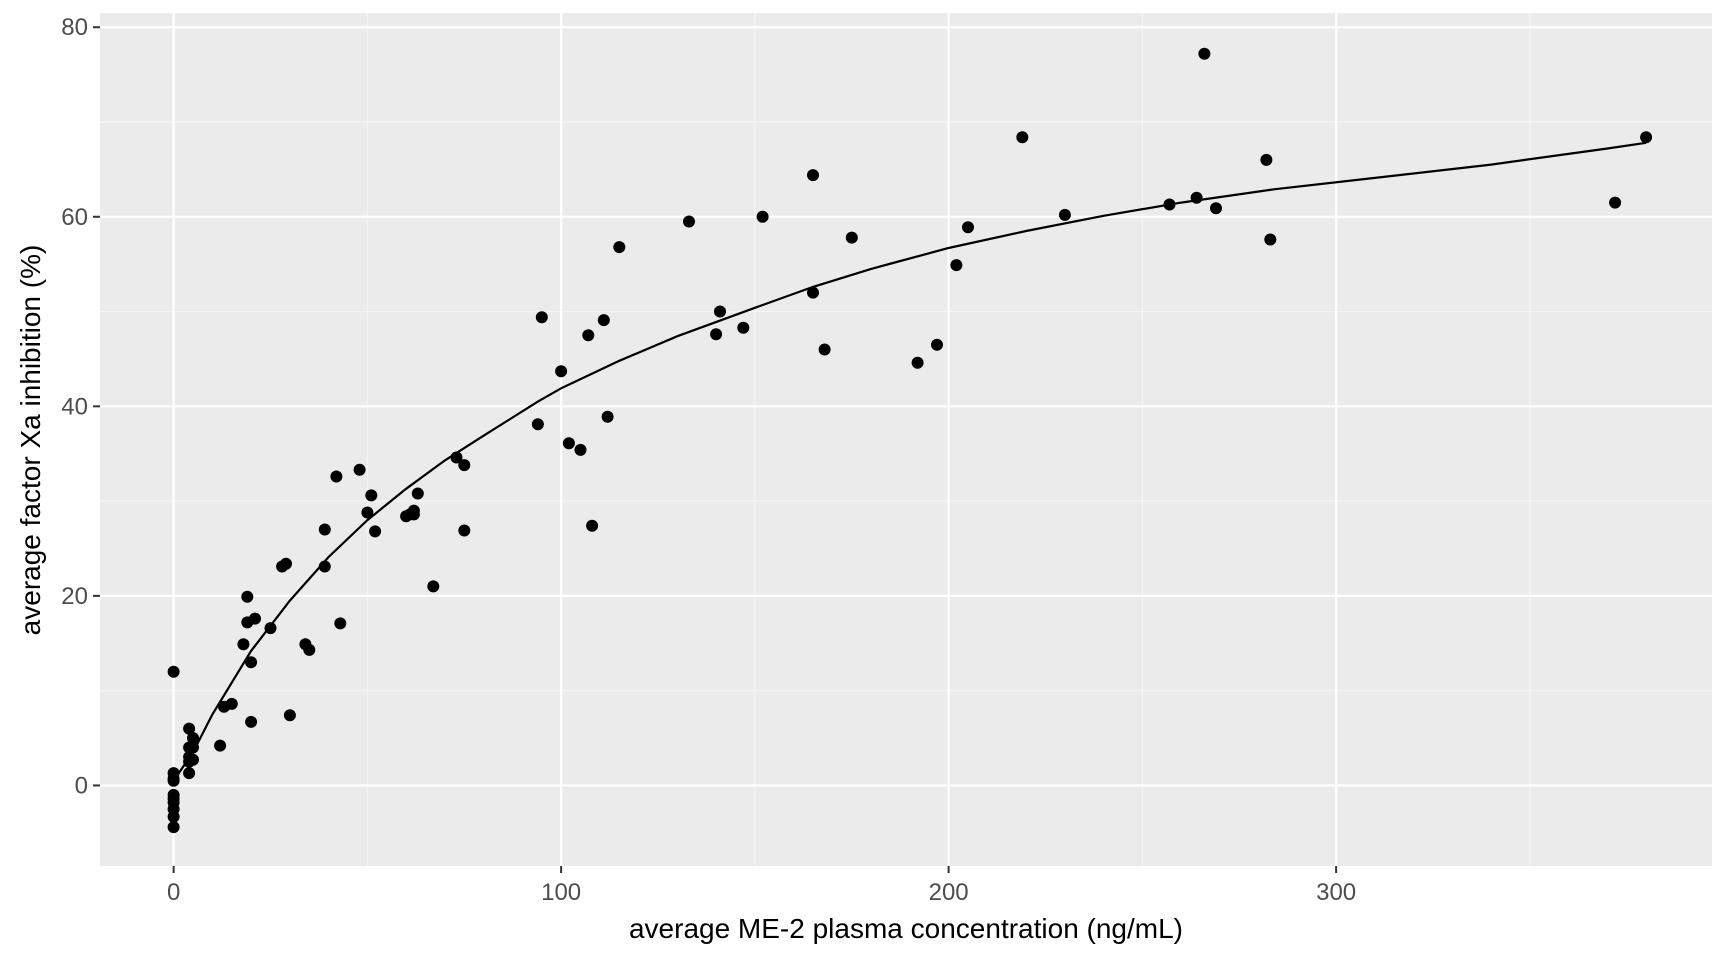 This screenshot has height=960, width=1728. Describe the element at coordinates (561, 892) in the screenshot. I see `x-tick-label: 100` at that location.